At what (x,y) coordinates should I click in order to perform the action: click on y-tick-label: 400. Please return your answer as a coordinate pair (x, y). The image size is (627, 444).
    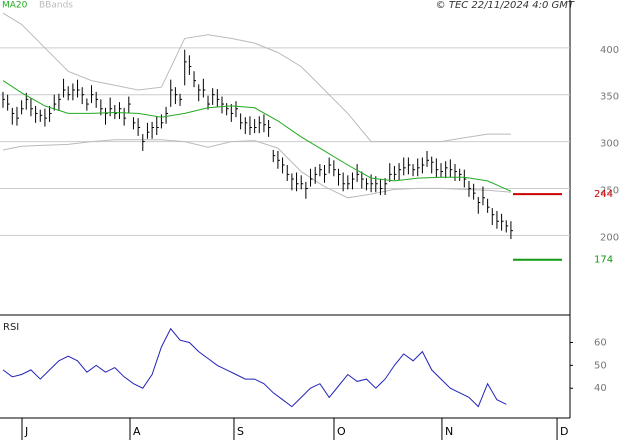
    Looking at the image, I should click on (609, 50).